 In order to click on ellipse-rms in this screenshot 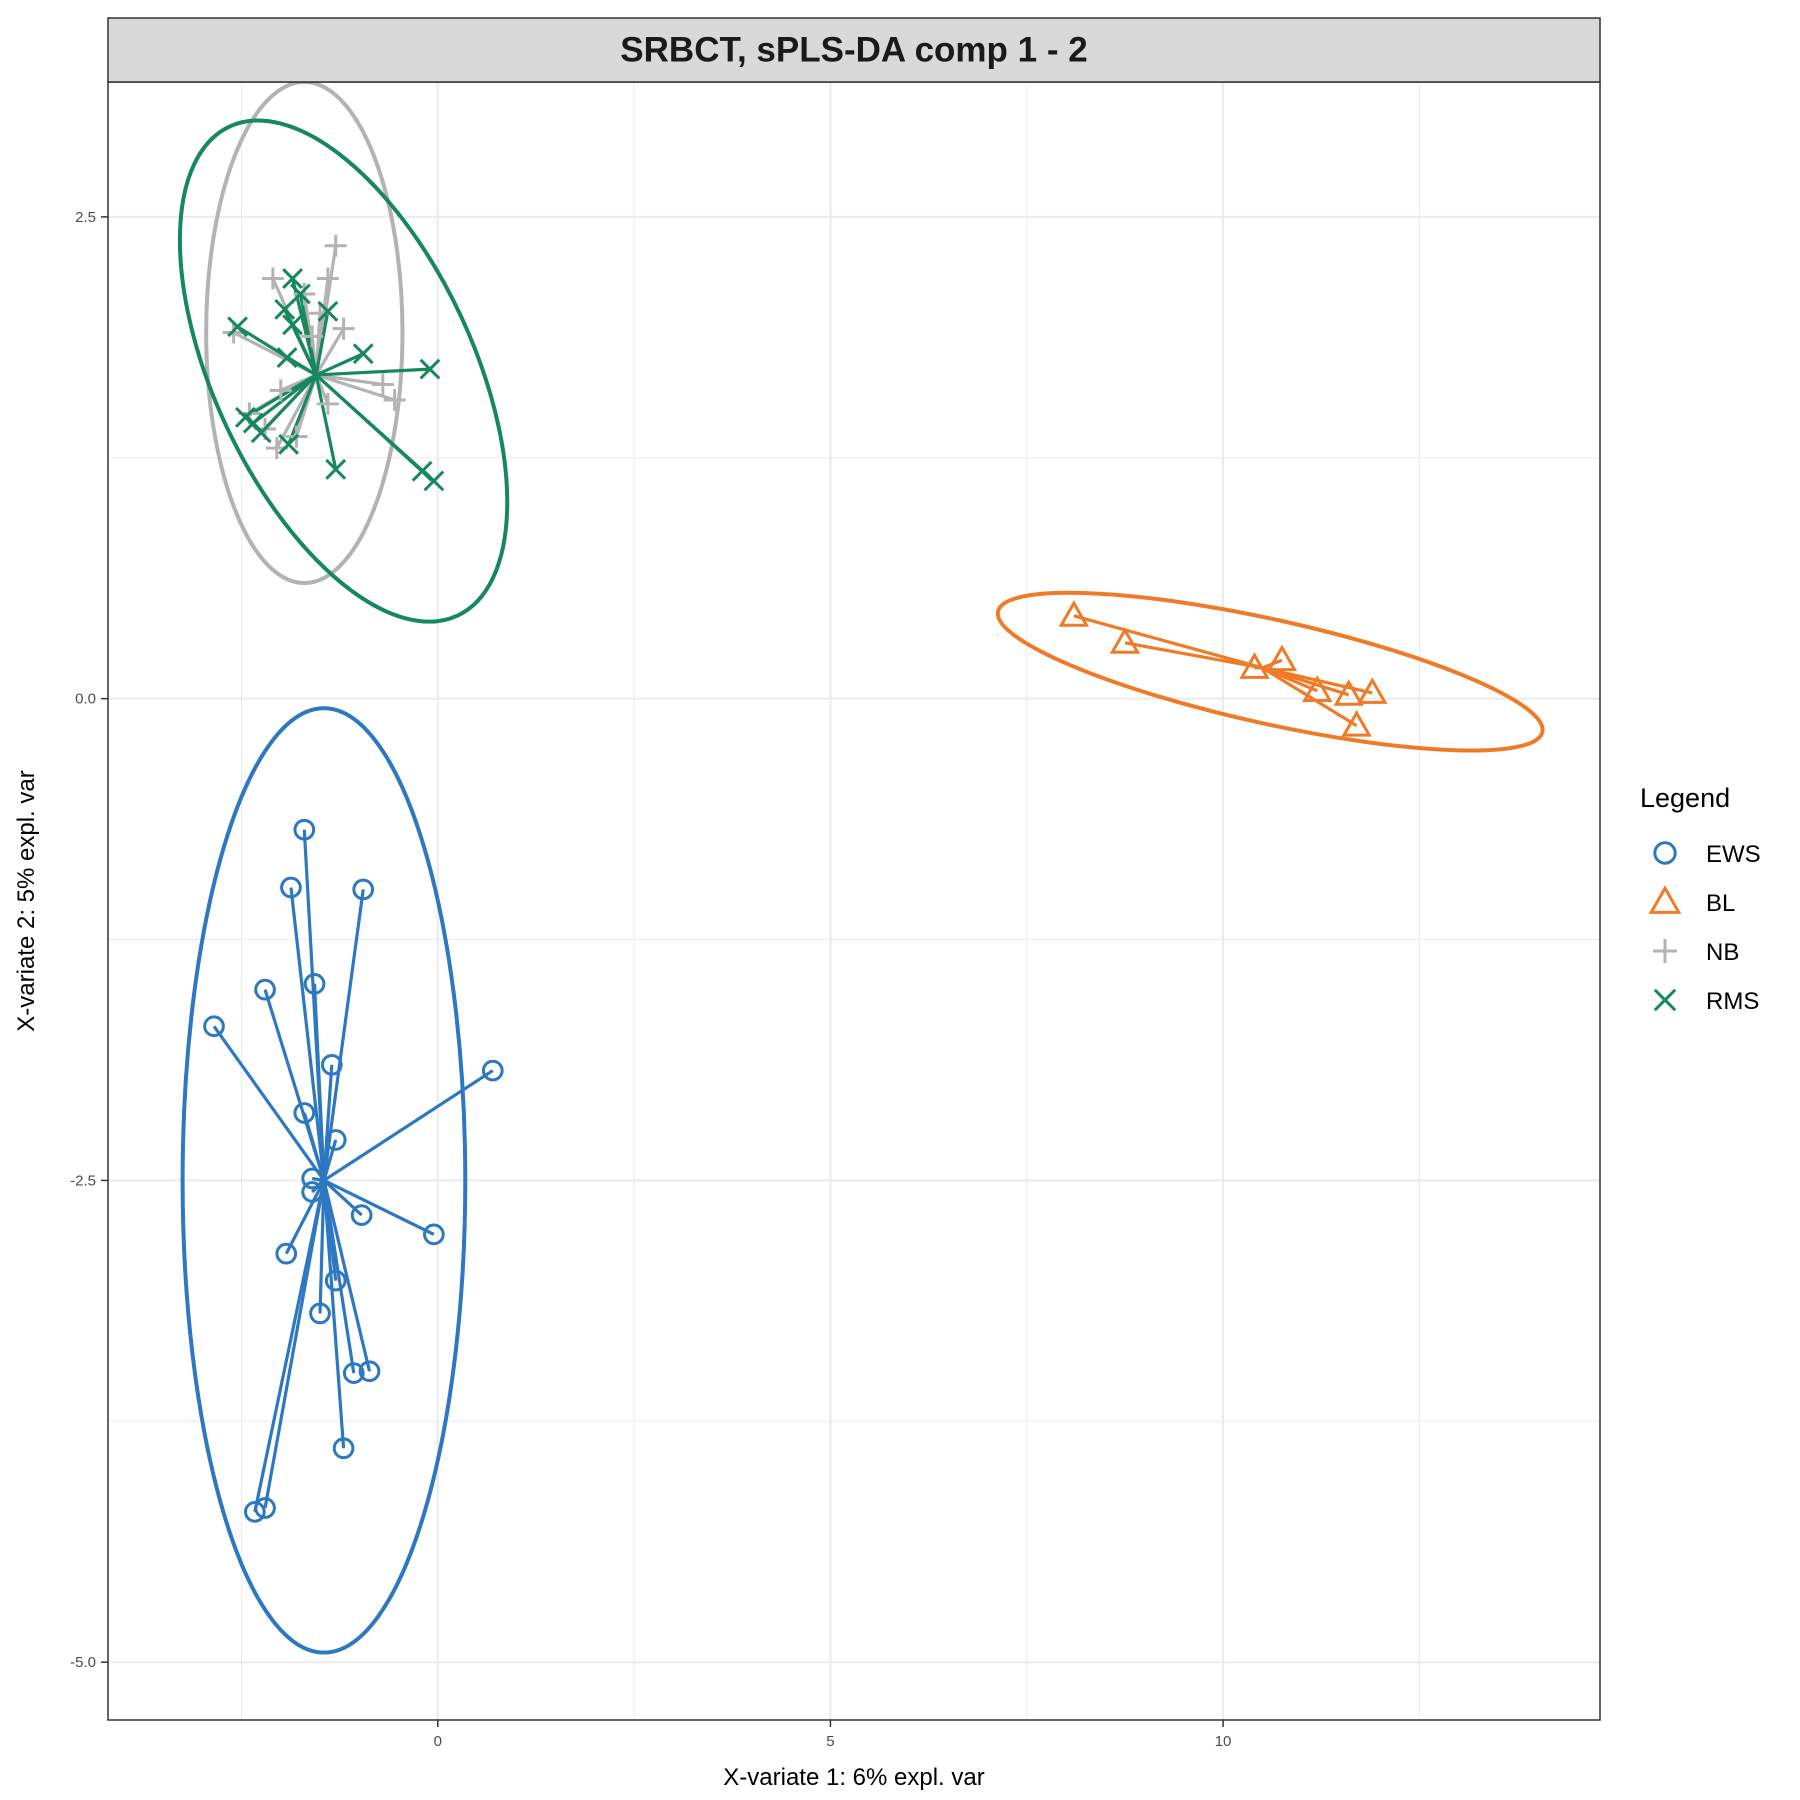, I will do `click(343, 371)`.